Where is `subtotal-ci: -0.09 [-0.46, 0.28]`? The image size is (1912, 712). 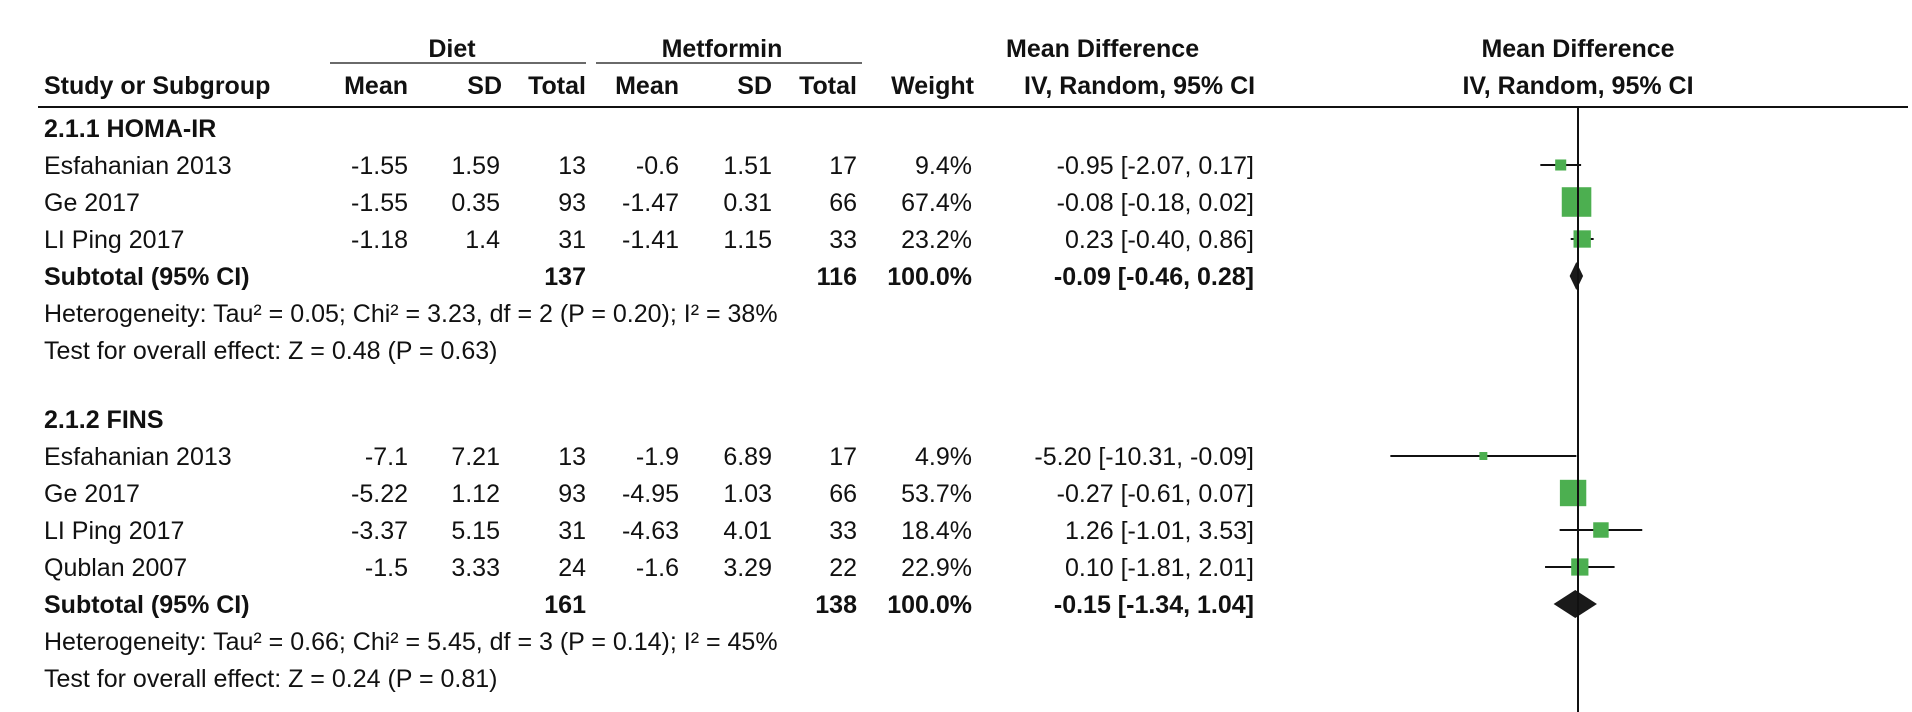
subtotal-ci: -0.09 [-0.46, 0.28] is located at coordinates (1154, 277).